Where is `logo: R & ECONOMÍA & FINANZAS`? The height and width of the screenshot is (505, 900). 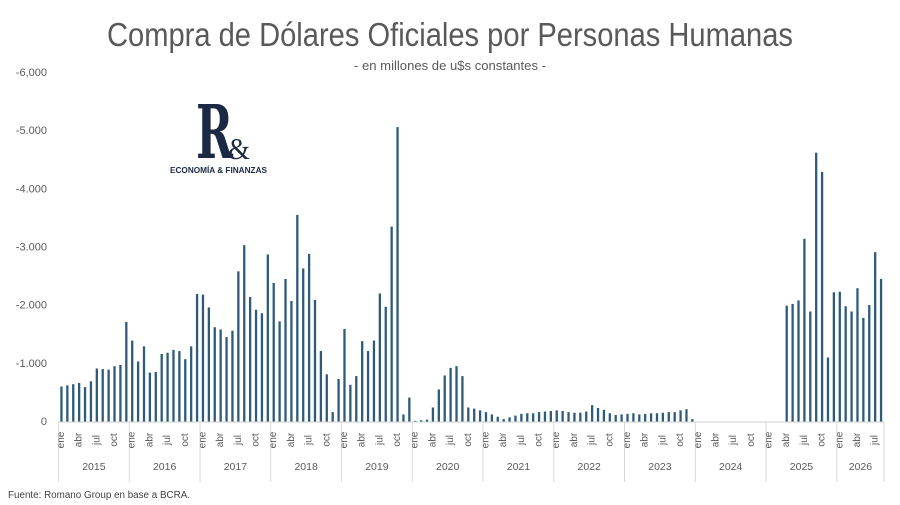
logo: R & ECONOMÍA & FINANZAS is located at coordinates (218, 133).